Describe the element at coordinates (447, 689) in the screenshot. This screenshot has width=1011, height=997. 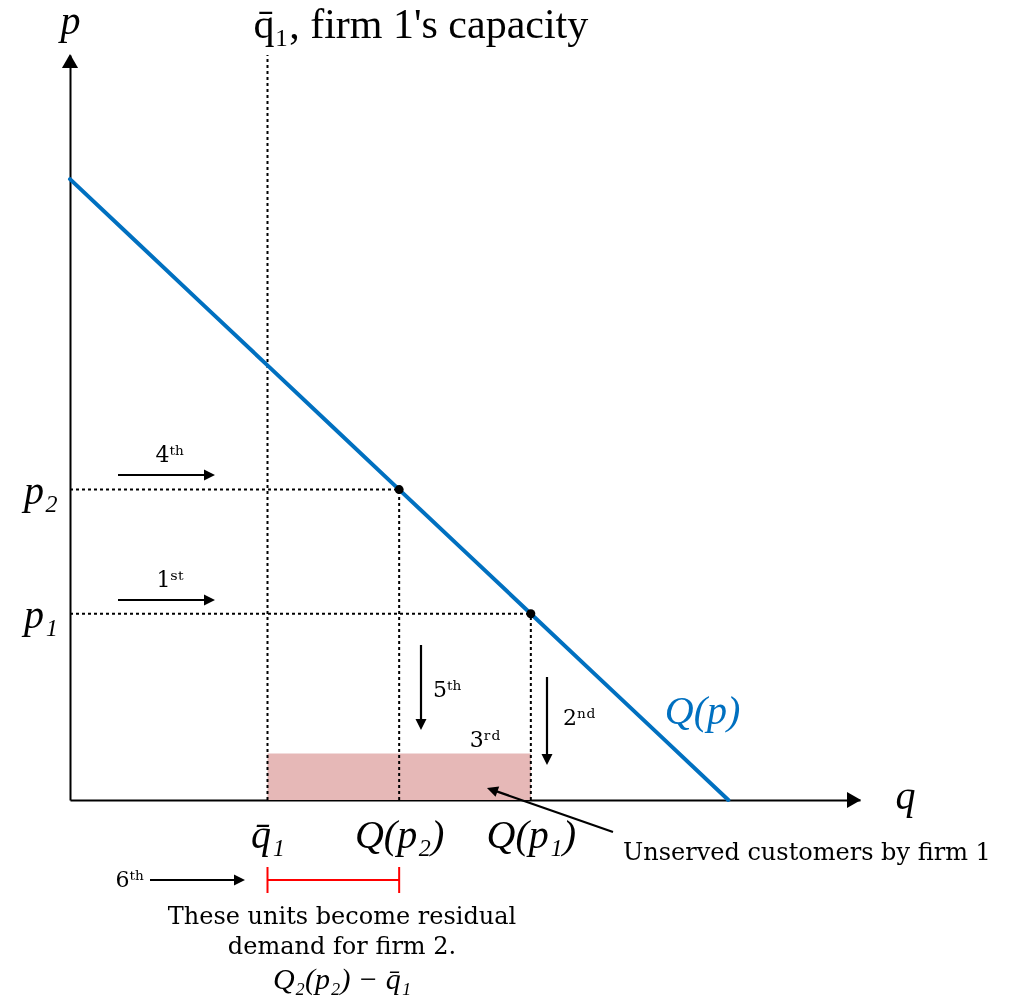
I see `annotation: 5ᵗʰ` at that location.